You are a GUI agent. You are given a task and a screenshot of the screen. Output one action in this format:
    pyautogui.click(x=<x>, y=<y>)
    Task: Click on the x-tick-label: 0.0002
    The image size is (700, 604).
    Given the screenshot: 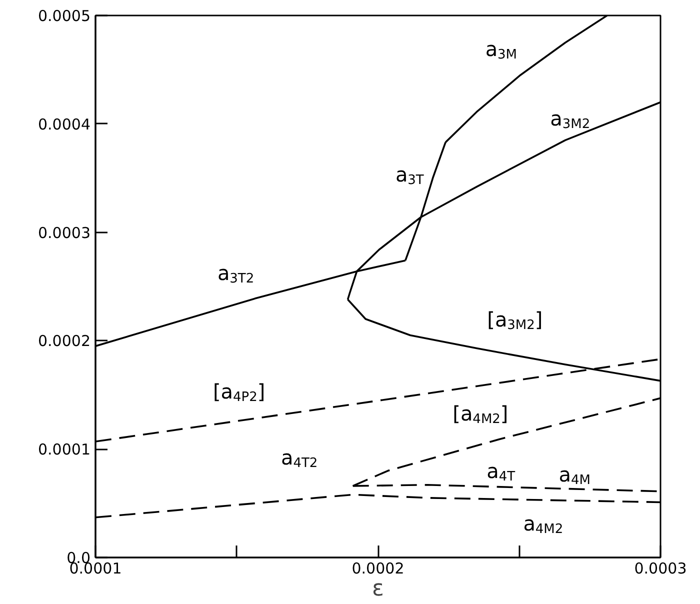 What is the action you would take?
    pyautogui.click(x=378, y=569)
    